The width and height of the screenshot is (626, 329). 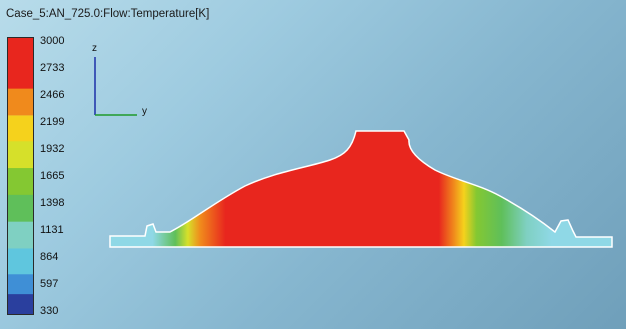 What do you see at coordinates (108, 14) in the screenshot?
I see `result-title: Case_5:AN_725.0:Flow:Temperature[K]` at bounding box center [108, 14].